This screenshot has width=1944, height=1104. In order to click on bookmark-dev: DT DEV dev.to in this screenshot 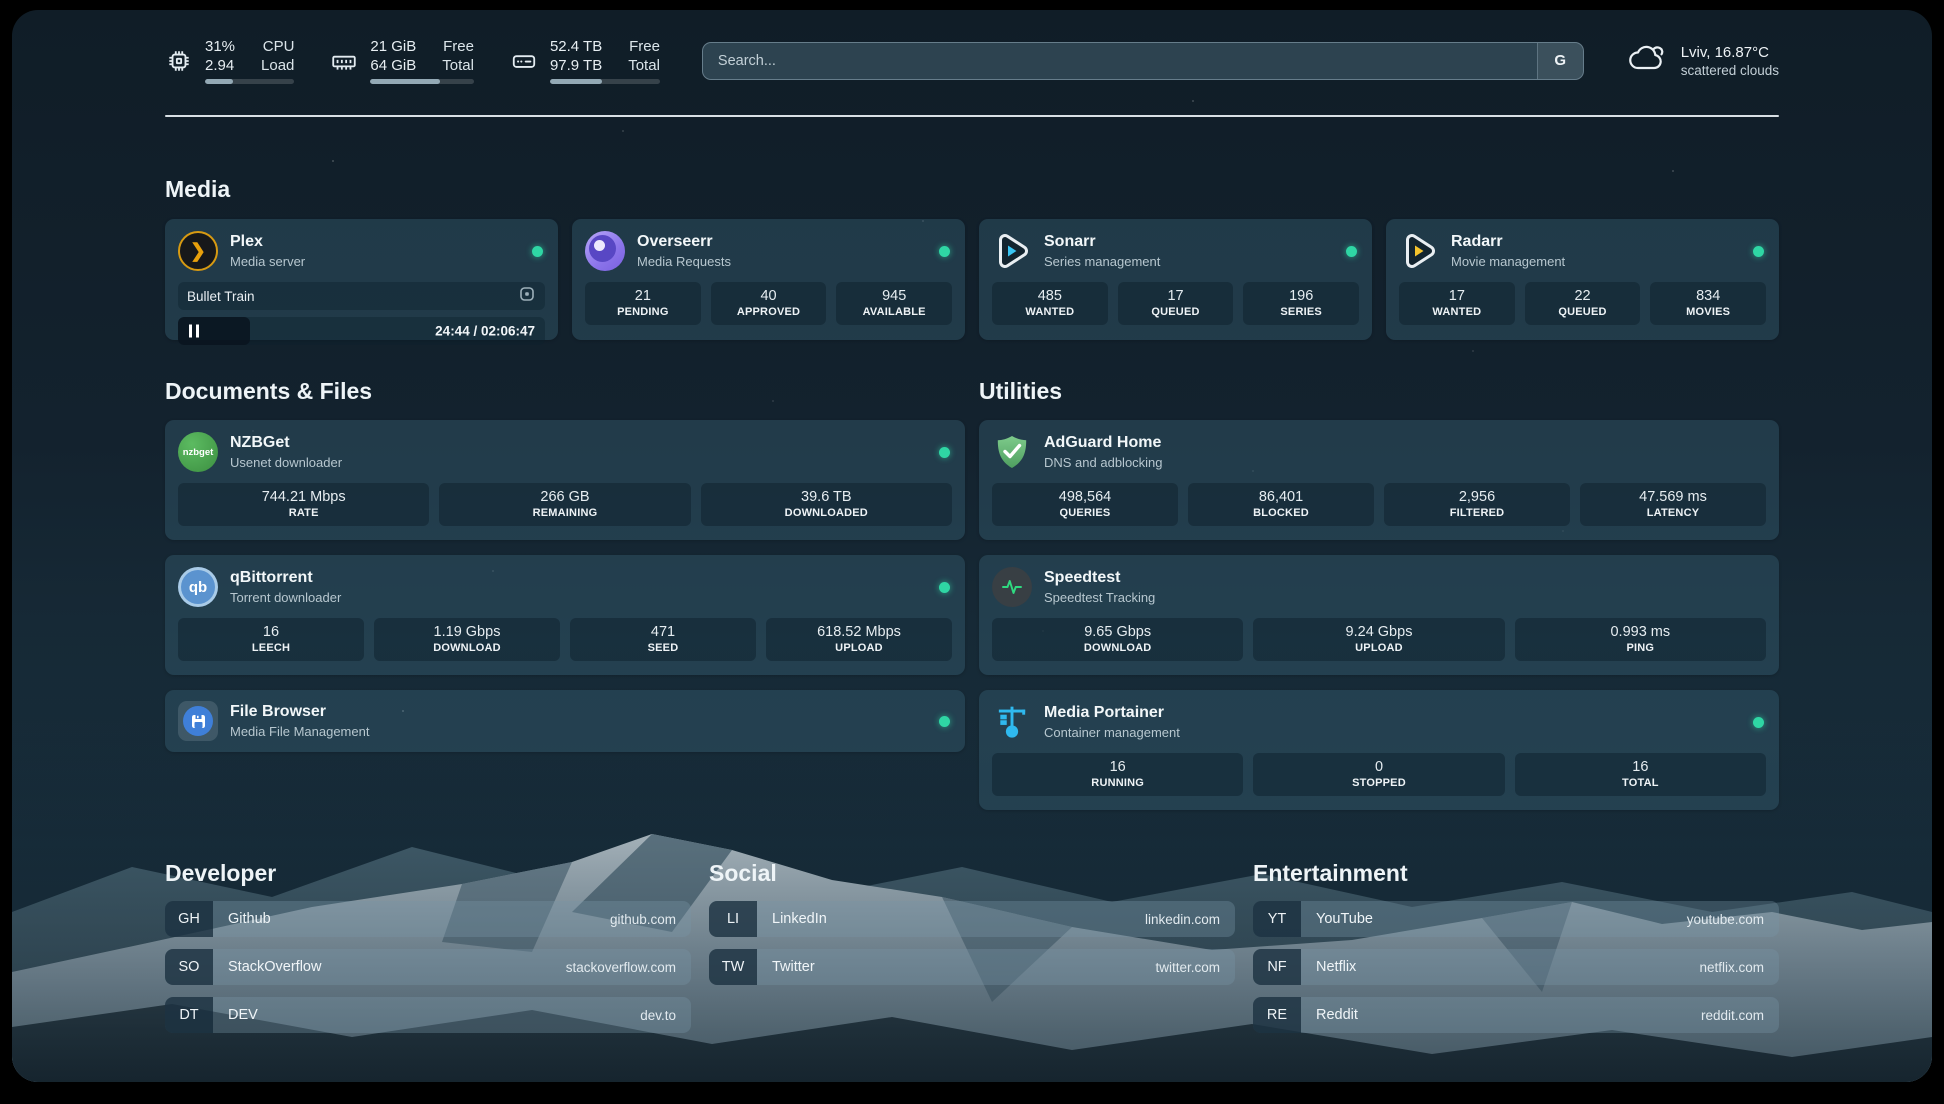, I will do `click(428, 1015)`.